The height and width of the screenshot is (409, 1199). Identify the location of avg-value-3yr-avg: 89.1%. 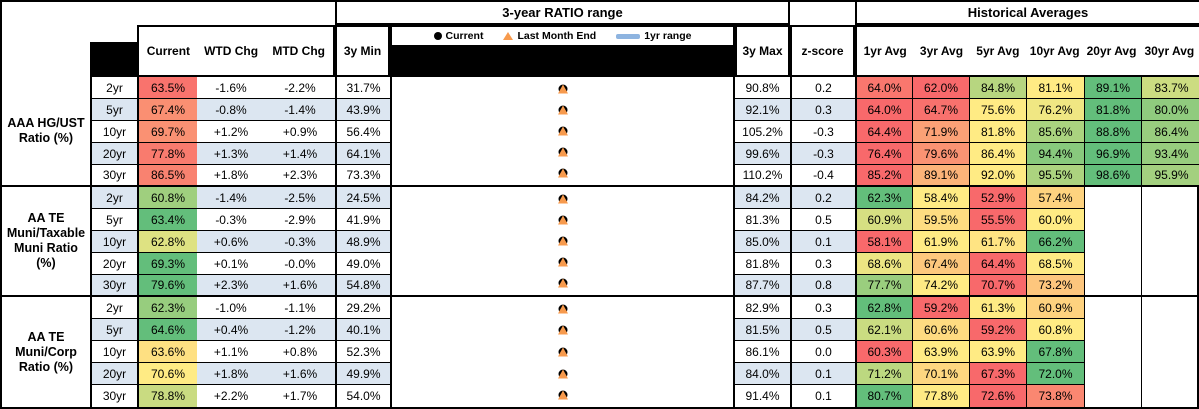
(940, 176).